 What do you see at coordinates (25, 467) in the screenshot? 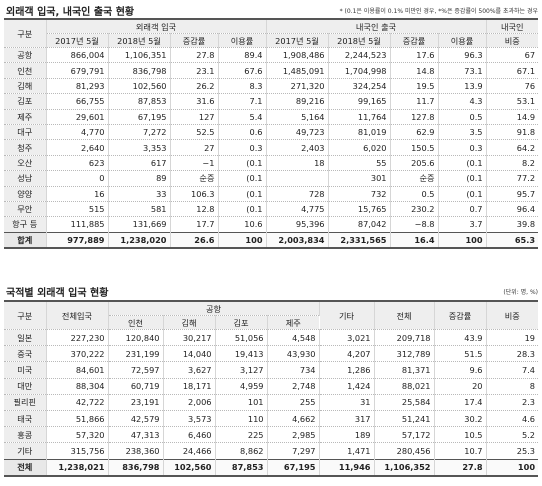
I see `row-label: 전체` at bounding box center [25, 467].